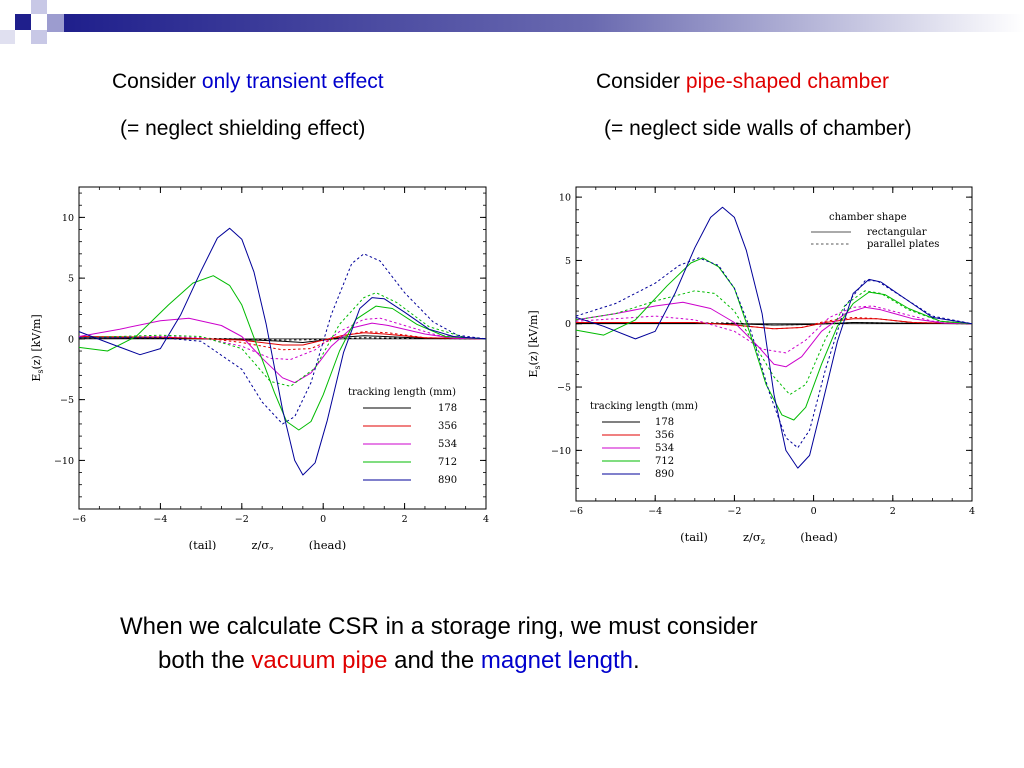 The width and height of the screenshot is (1024, 768). I want to click on conclusion-end: ., so click(636, 660).